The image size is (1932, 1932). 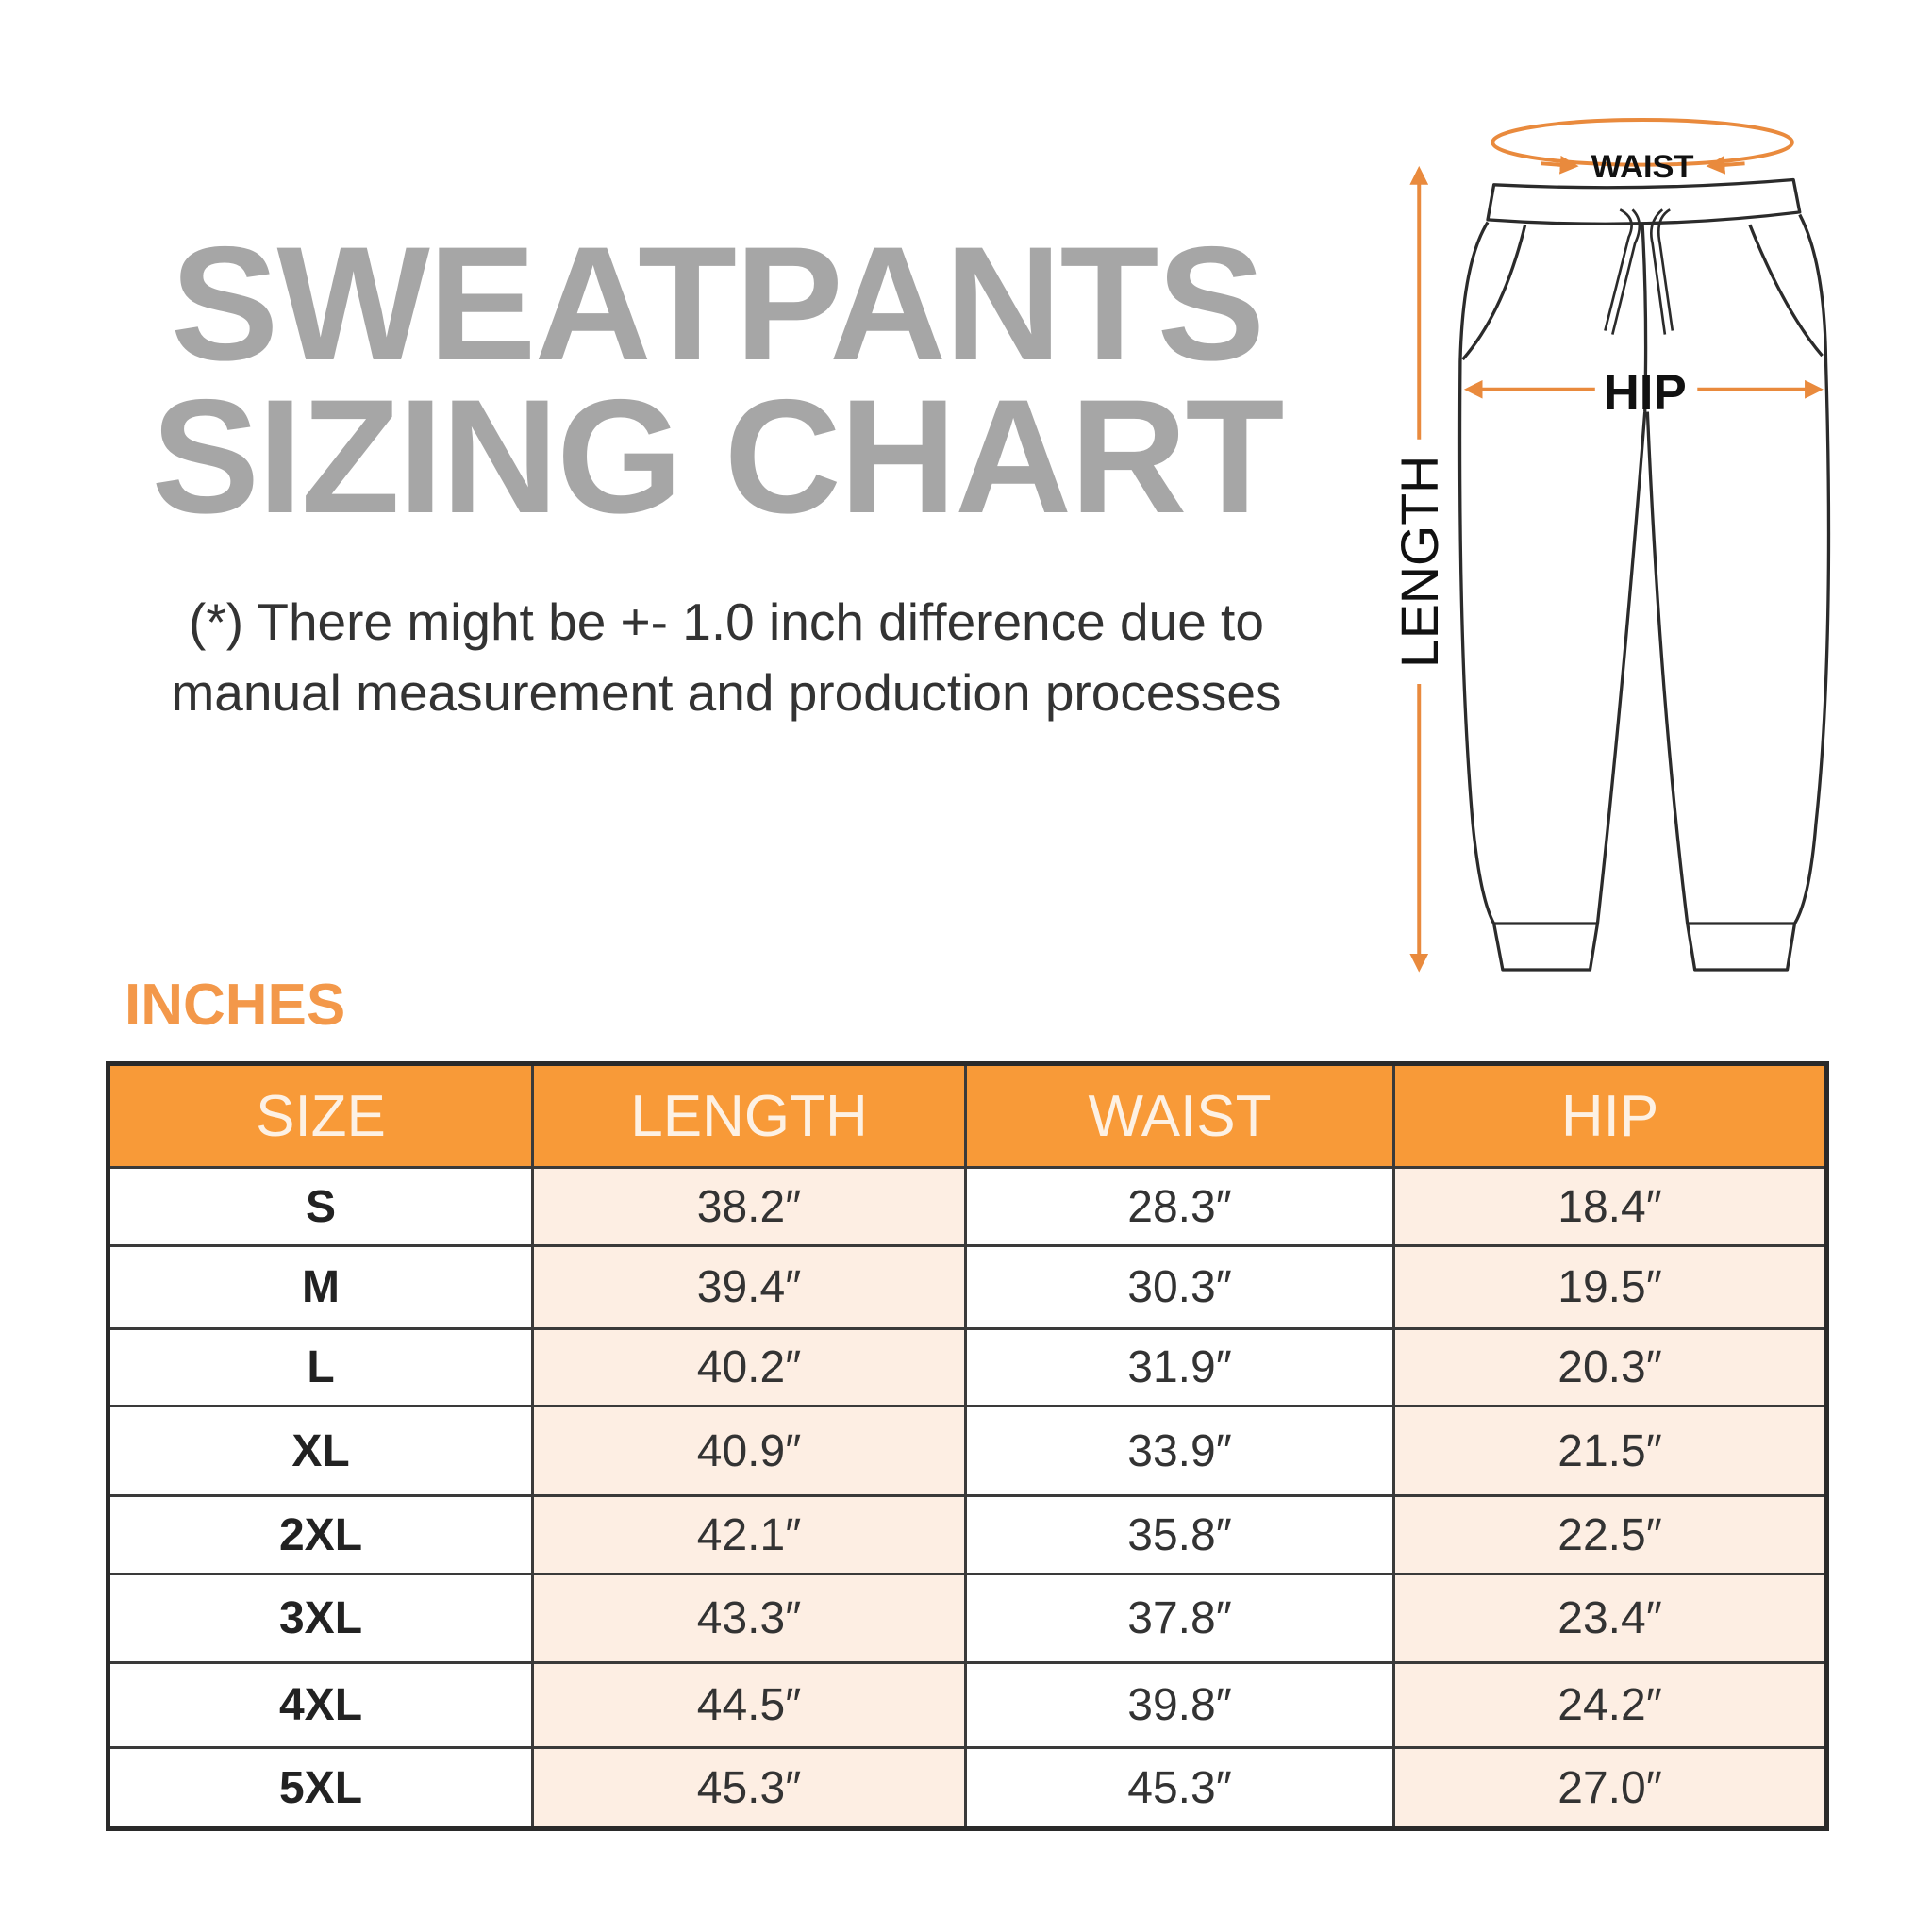 I want to click on cell-size: S, so click(x=320, y=1206).